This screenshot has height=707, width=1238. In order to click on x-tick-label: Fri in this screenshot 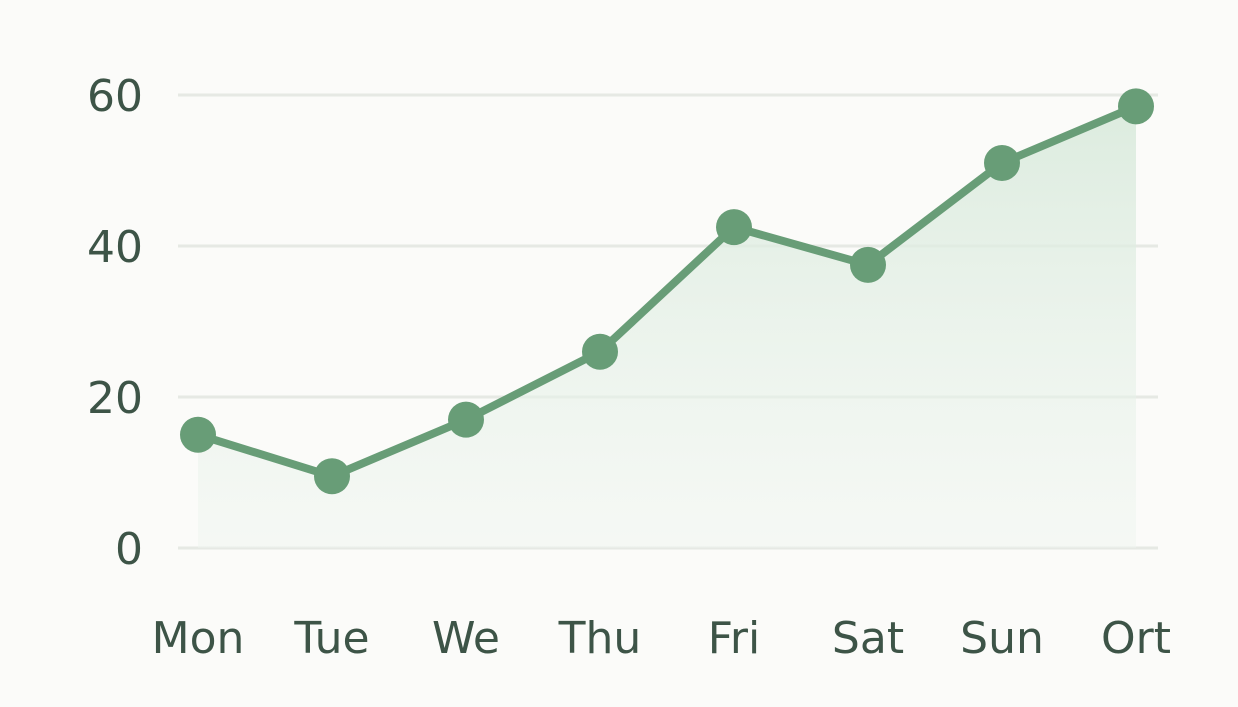, I will do `click(734, 638)`.